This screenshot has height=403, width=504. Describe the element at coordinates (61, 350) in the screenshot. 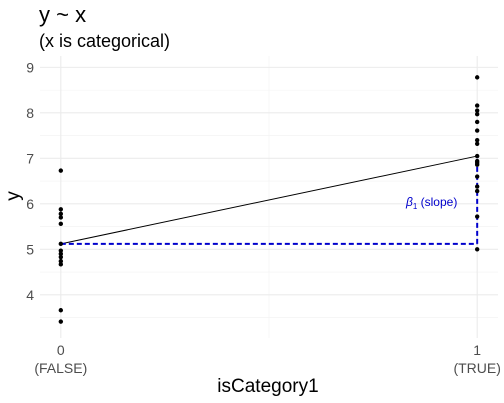

I see `x-tick-label: 0` at that location.